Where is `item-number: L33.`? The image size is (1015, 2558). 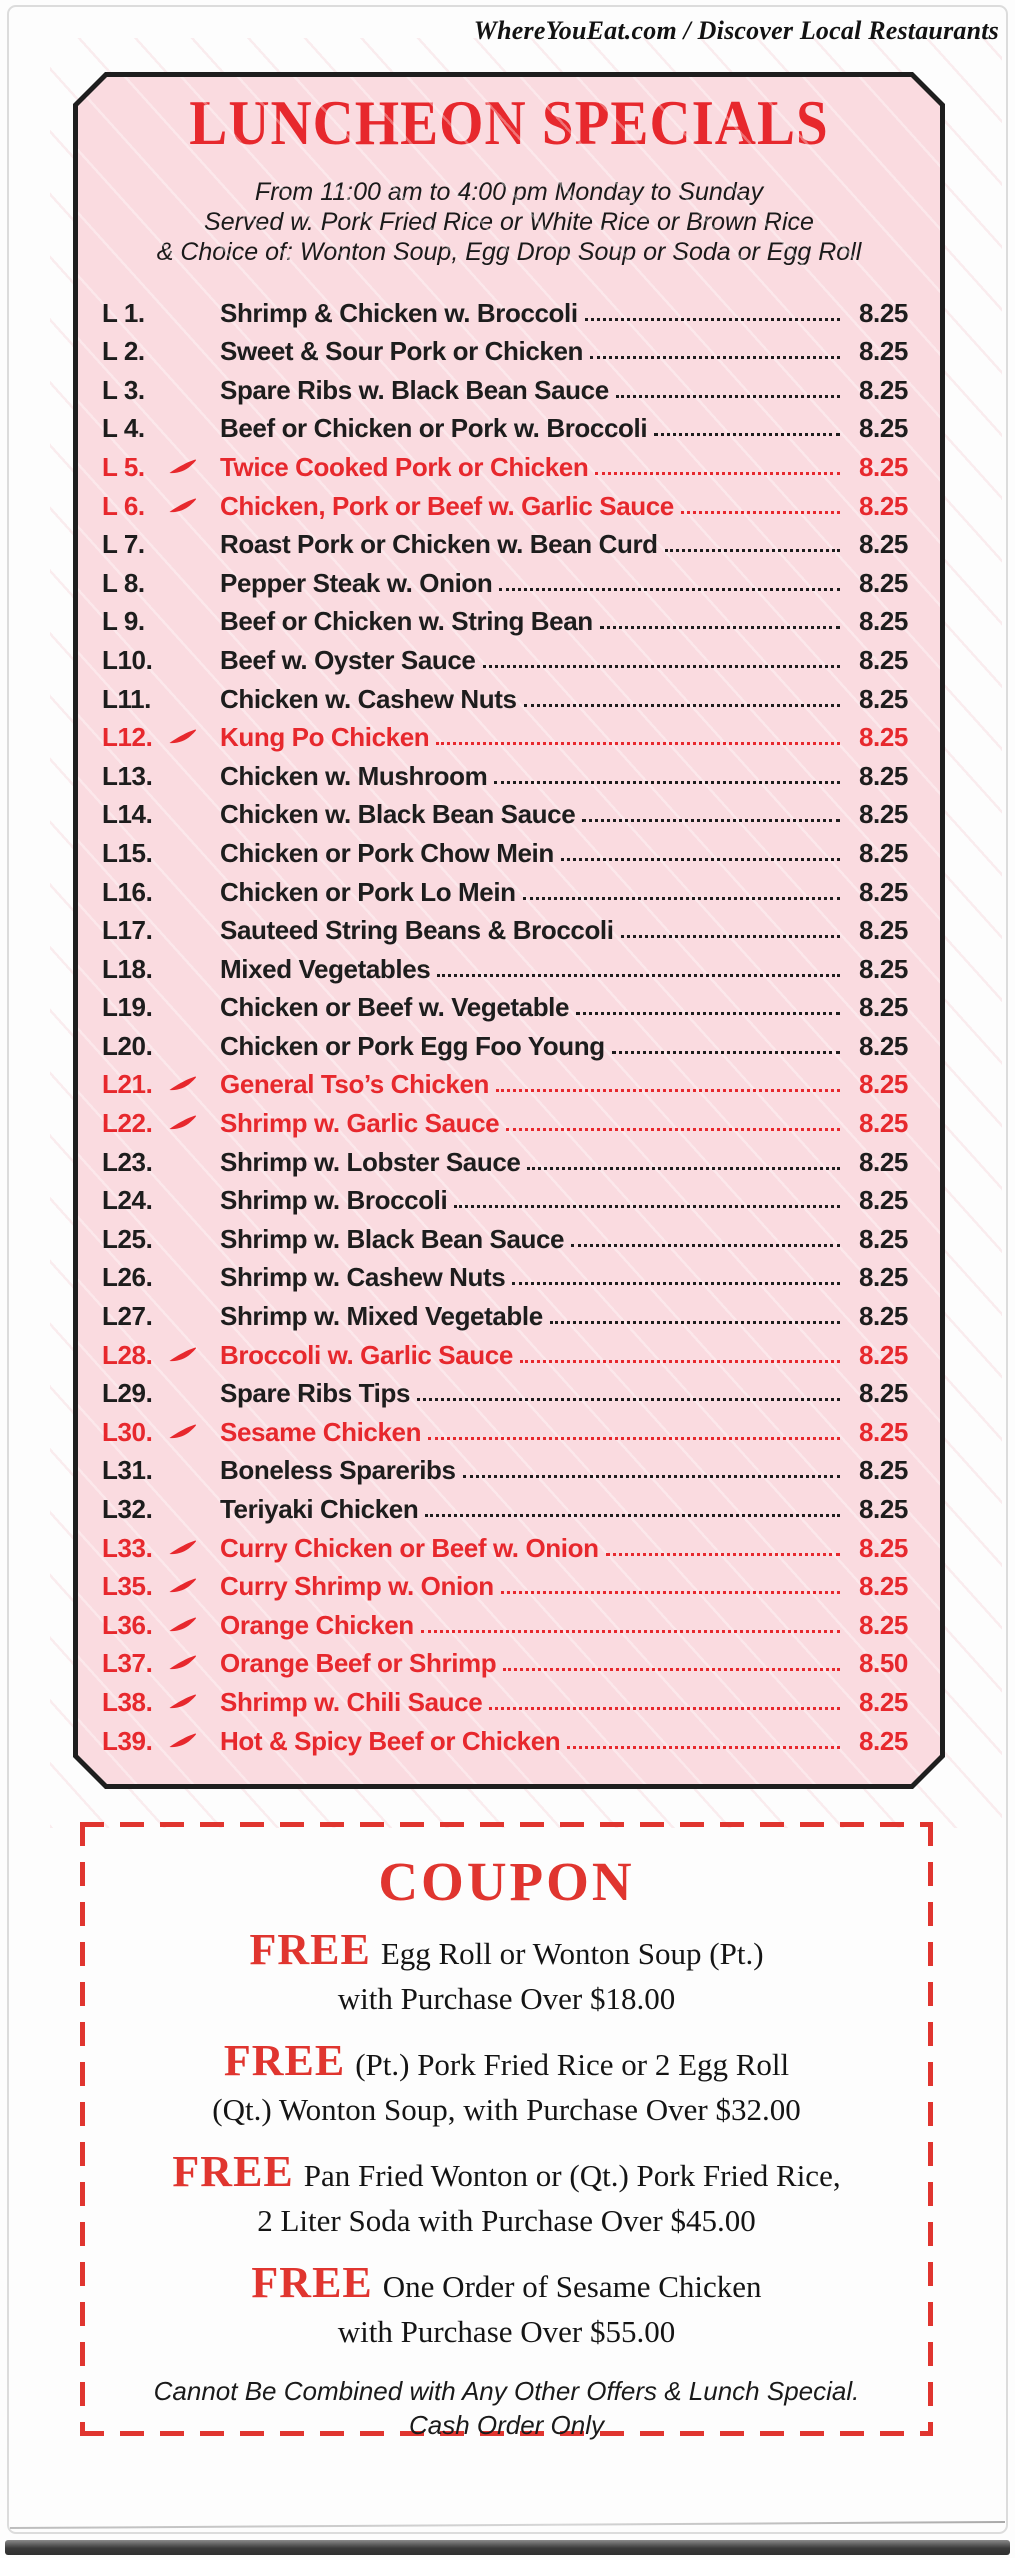 item-number: L33. is located at coordinates (127, 1547).